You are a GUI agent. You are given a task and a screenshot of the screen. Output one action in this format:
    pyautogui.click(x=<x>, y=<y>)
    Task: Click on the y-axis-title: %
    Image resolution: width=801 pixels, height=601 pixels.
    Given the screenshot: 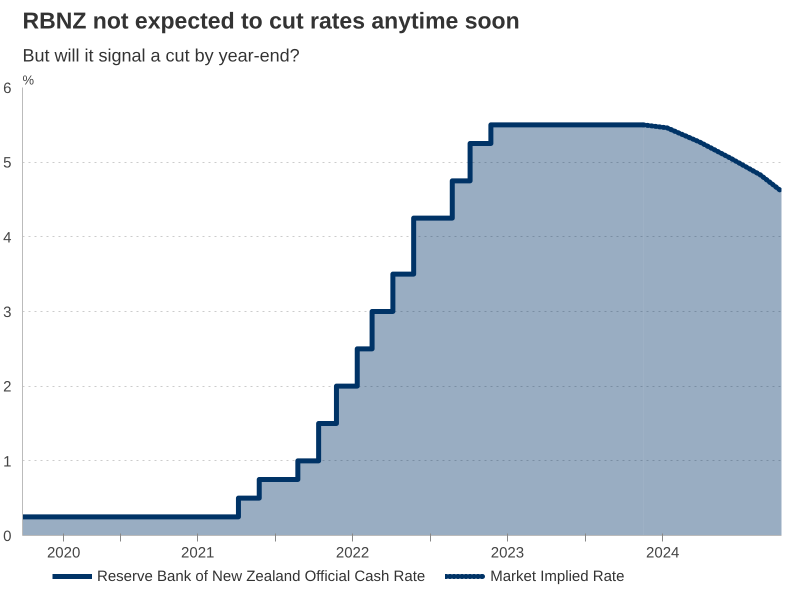 What is the action you would take?
    pyautogui.click(x=28, y=80)
    